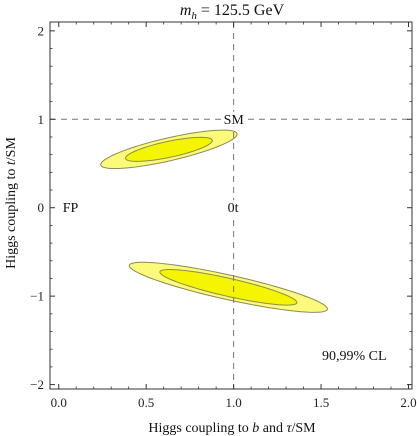 This screenshot has height=436, width=417. What do you see at coordinates (354, 356) in the screenshot?
I see `confidence-level-label: 90,99% CL` at bounding box center [354, 356].